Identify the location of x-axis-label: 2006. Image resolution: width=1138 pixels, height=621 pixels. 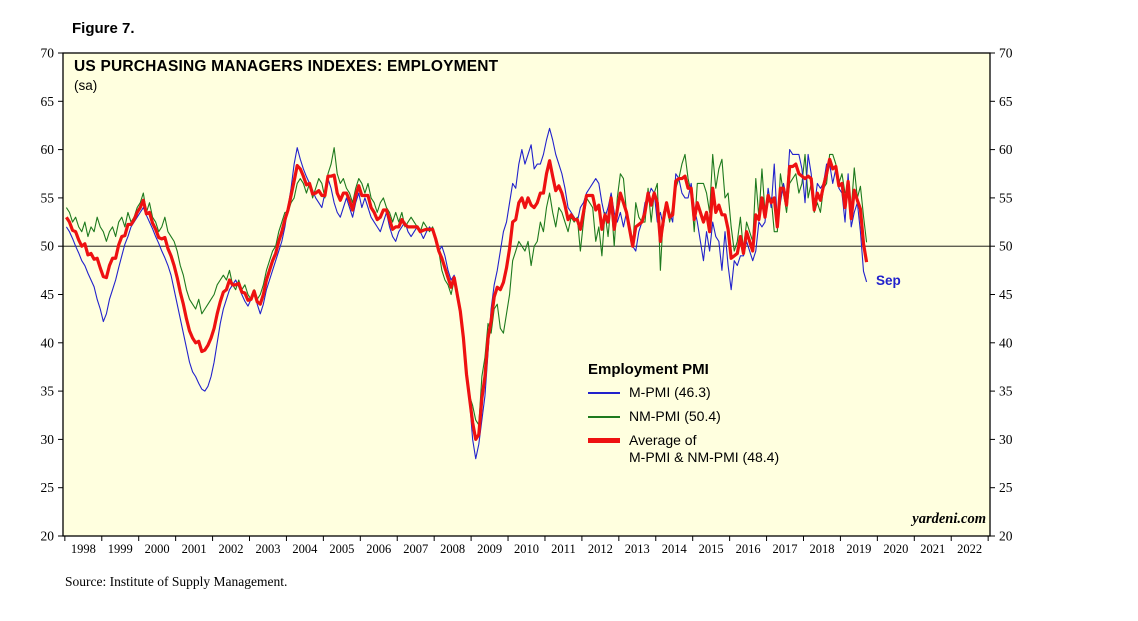
(378, 549).